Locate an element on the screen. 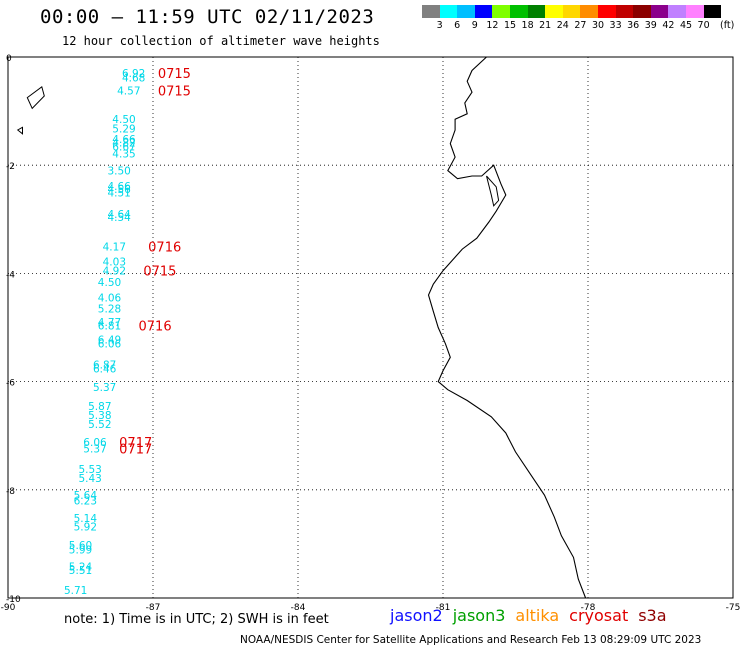 This screenshot has height=650, width=740. wave-height-label: 6.81 is located at coordinates (109, 326).